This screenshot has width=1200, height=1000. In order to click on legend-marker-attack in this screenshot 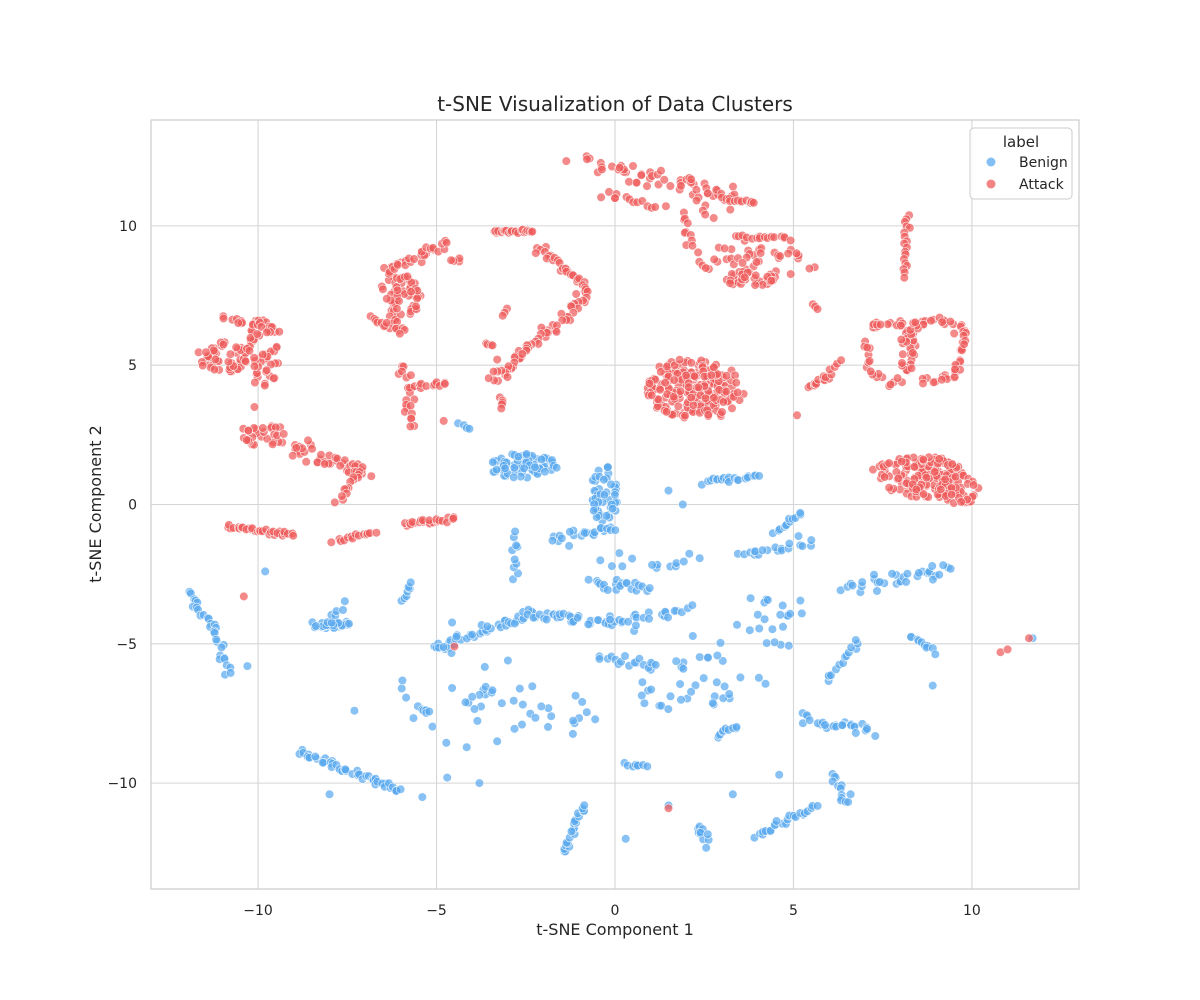, I will do `click(991, 184)`.